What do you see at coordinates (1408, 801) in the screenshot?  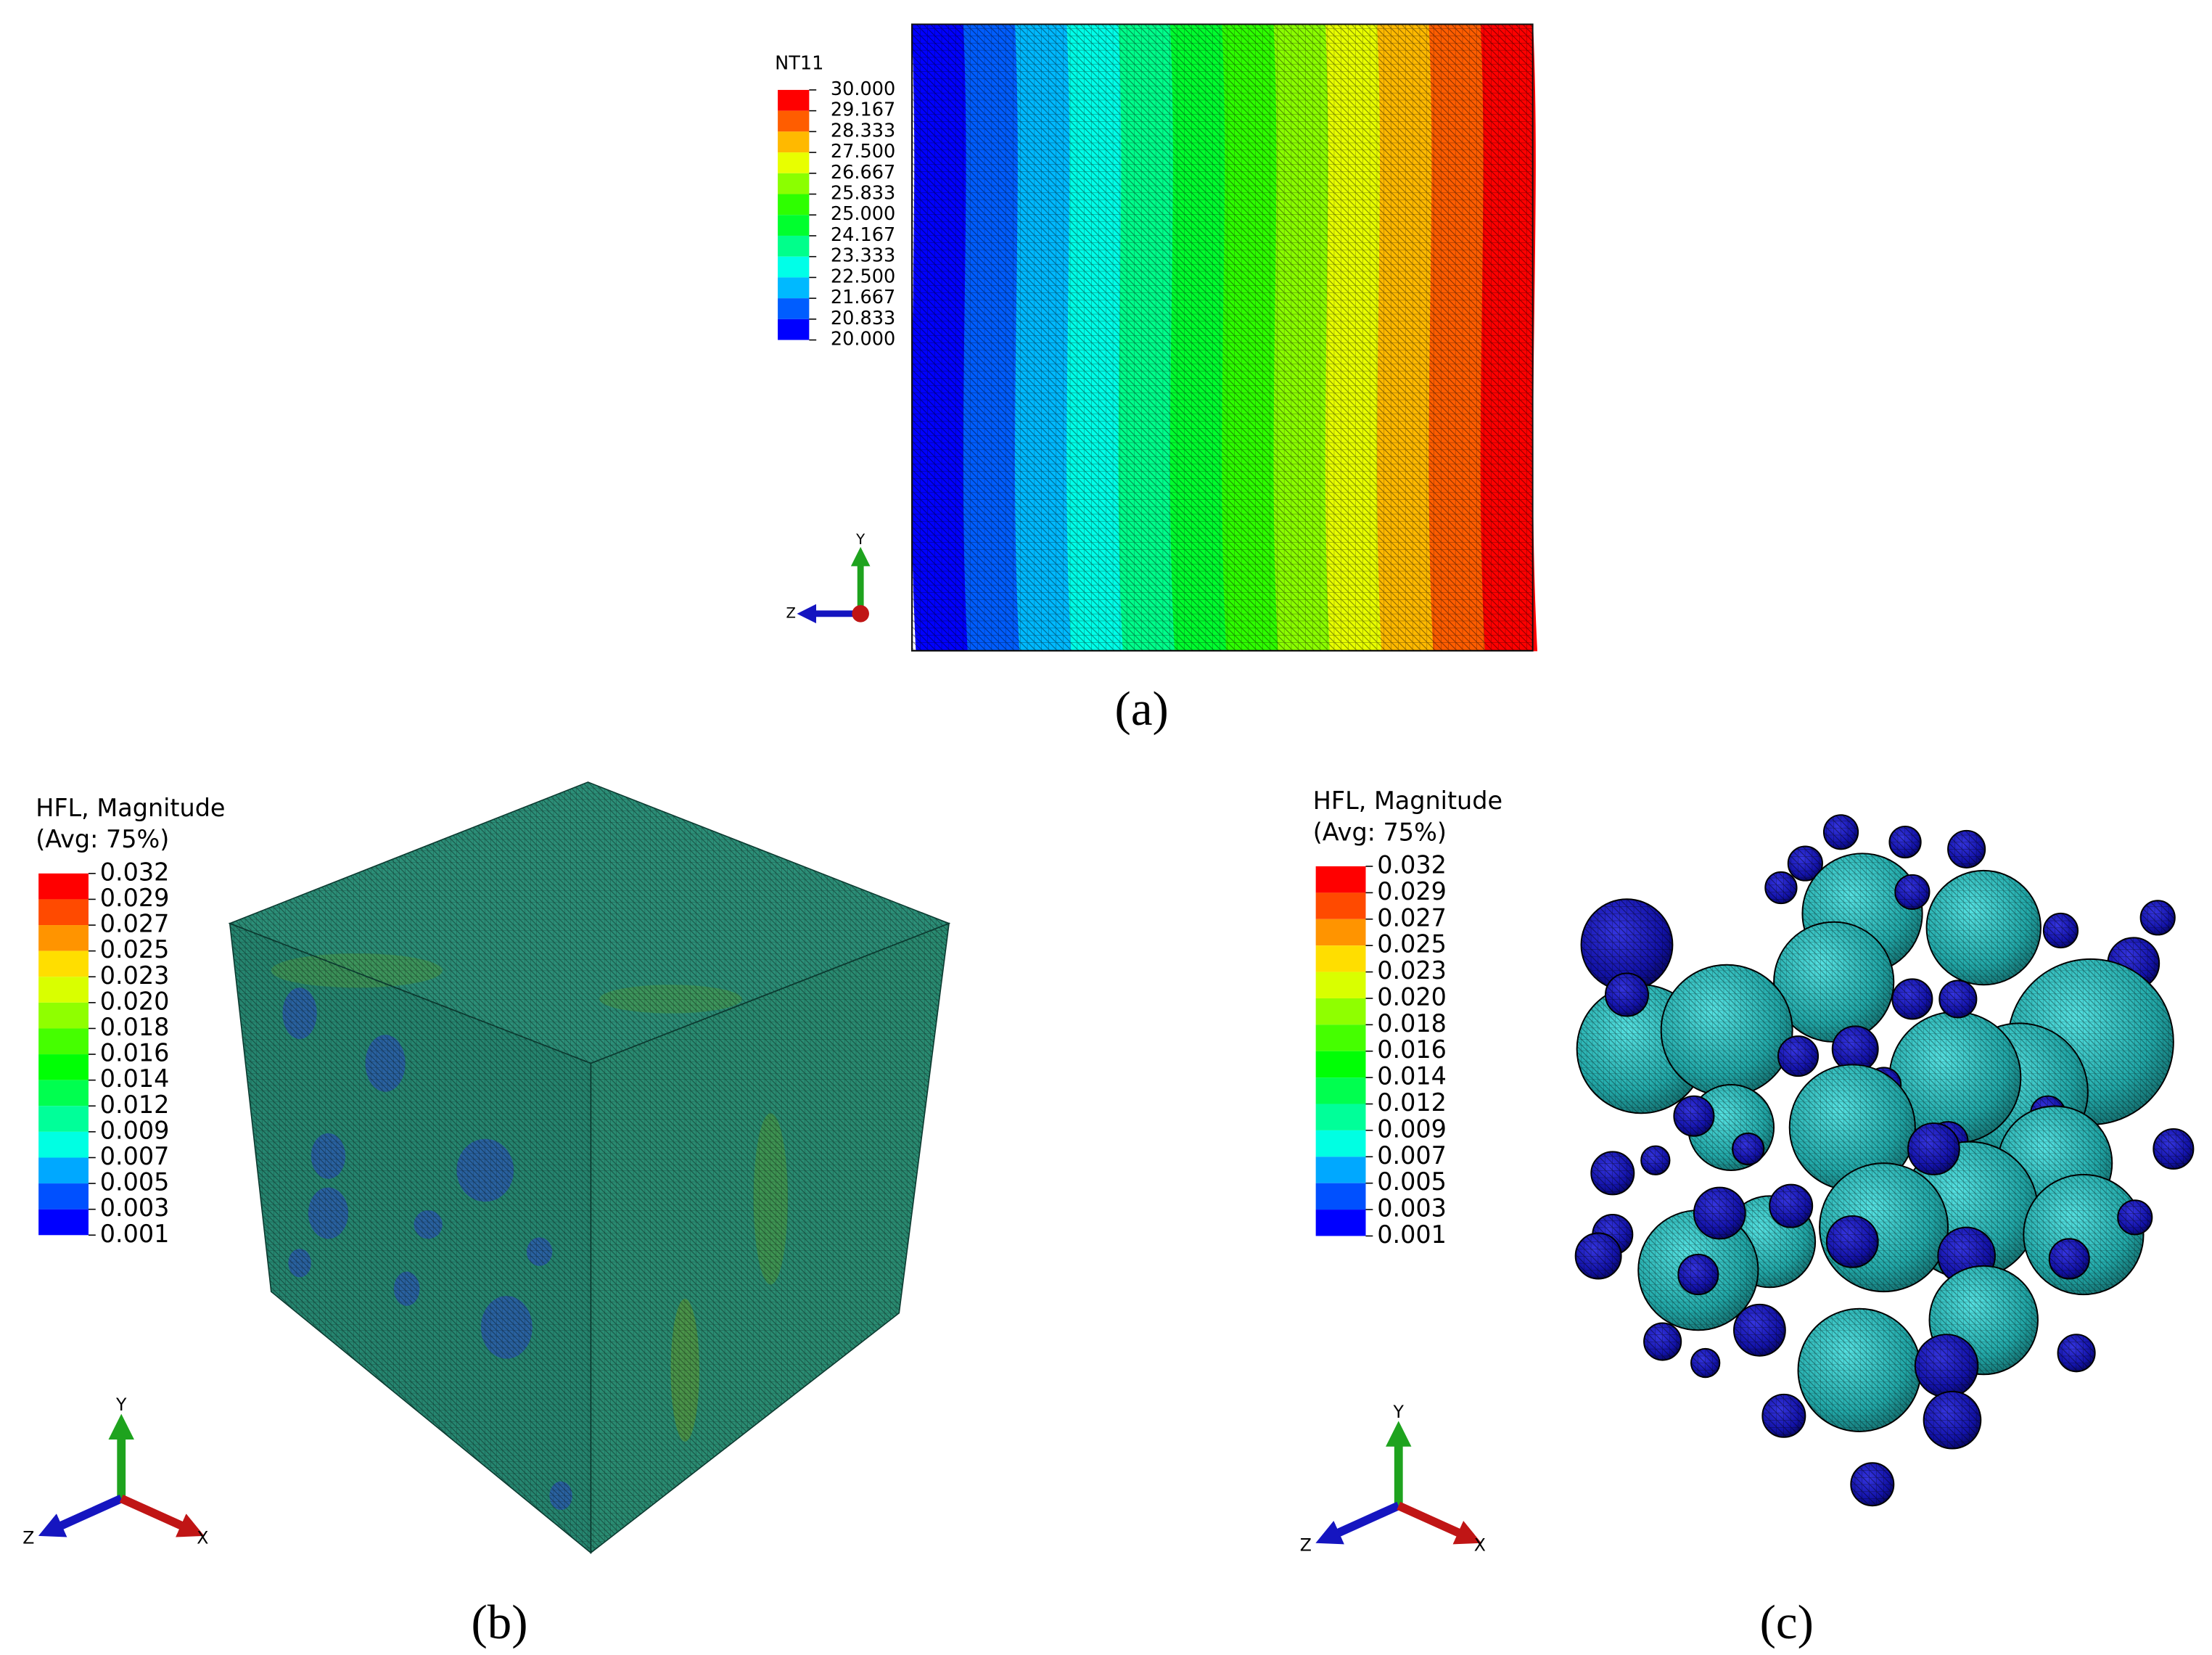 I see `legend-title: HFL, Magnitude` at bounding box center [1408, 801].